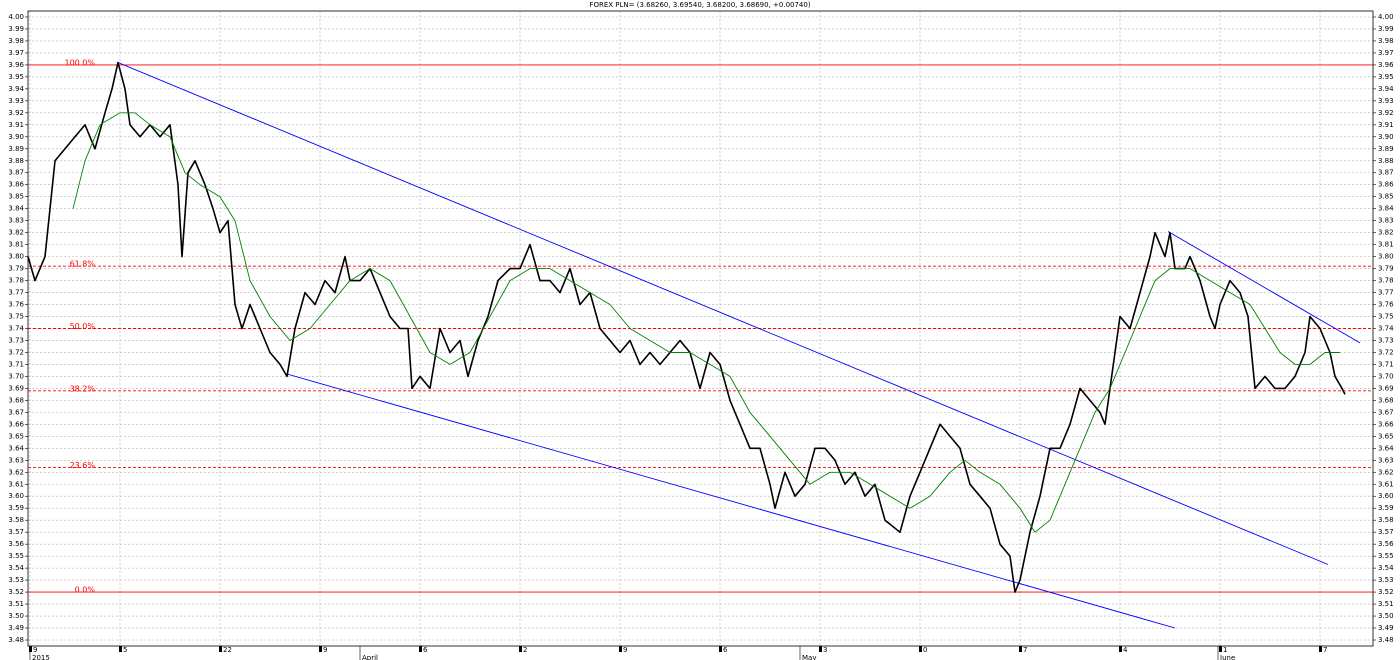  I want to click on y-tick-label: 3.52, so click(1386, 592).